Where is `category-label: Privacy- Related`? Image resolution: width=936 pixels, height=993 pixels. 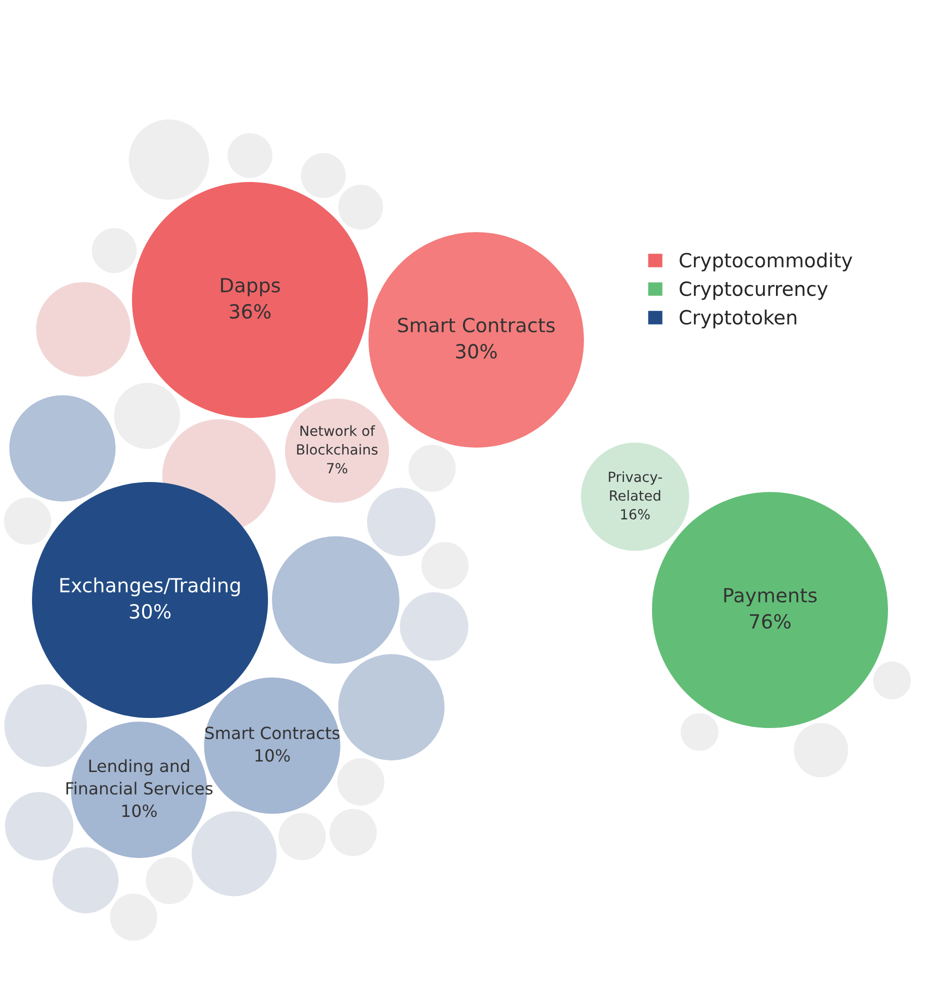 category-label: Privacy- Related is located at coordinates (635, 486).